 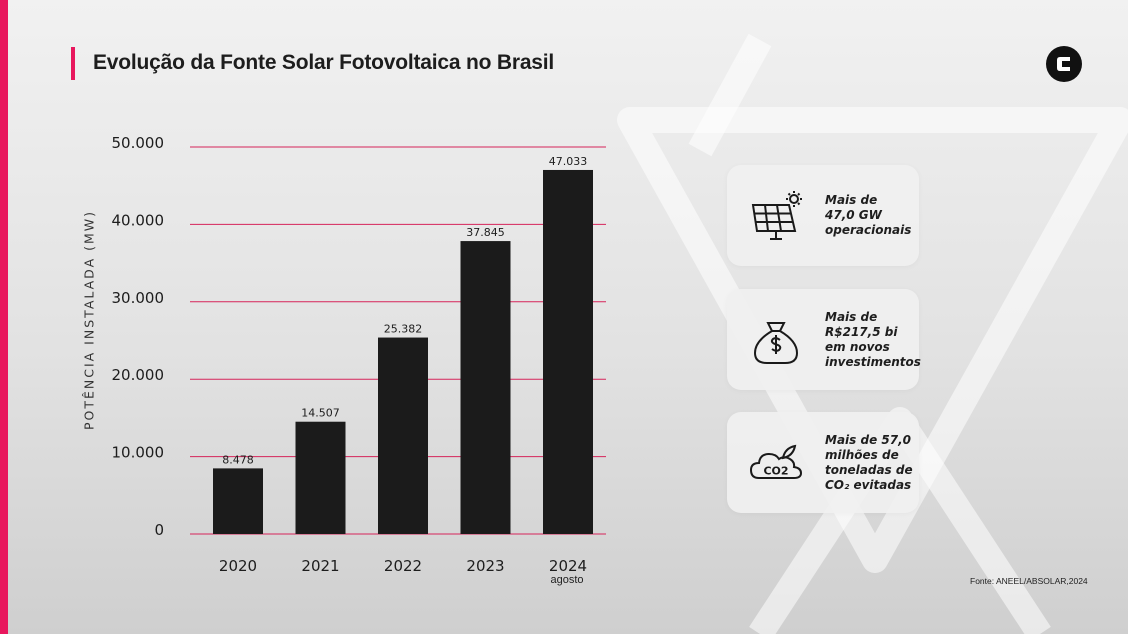 What do you see at coordinates (238, 459) in the screenshot?
I see `data-label: 8.478` at bounding box center [238, 459].